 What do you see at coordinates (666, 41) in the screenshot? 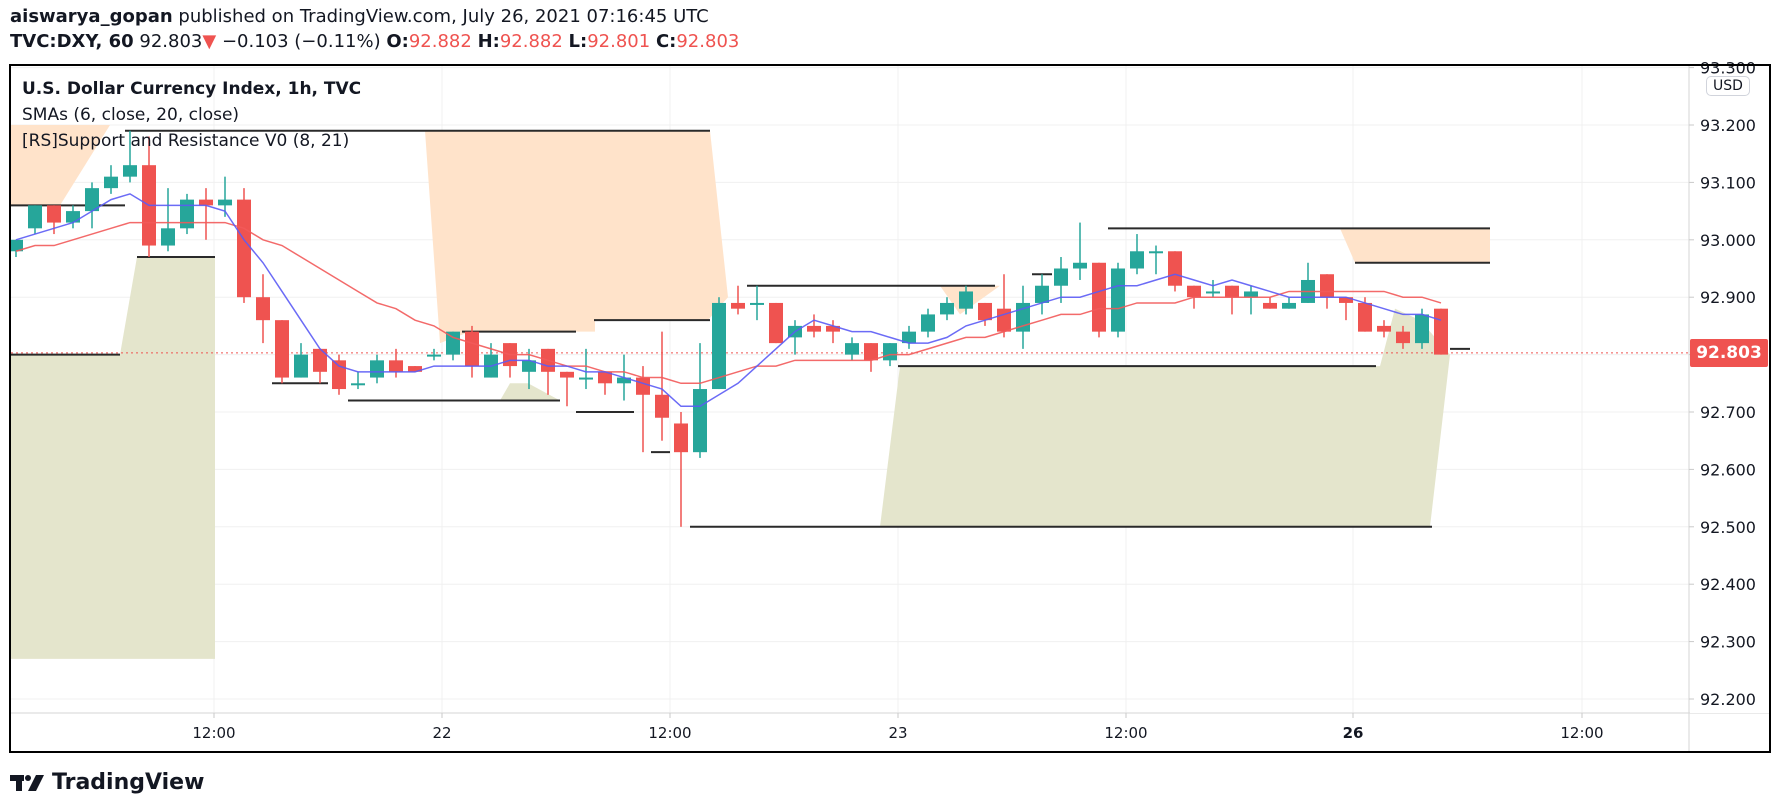
I see `close-label: C:` at bounding box center [666, 41].